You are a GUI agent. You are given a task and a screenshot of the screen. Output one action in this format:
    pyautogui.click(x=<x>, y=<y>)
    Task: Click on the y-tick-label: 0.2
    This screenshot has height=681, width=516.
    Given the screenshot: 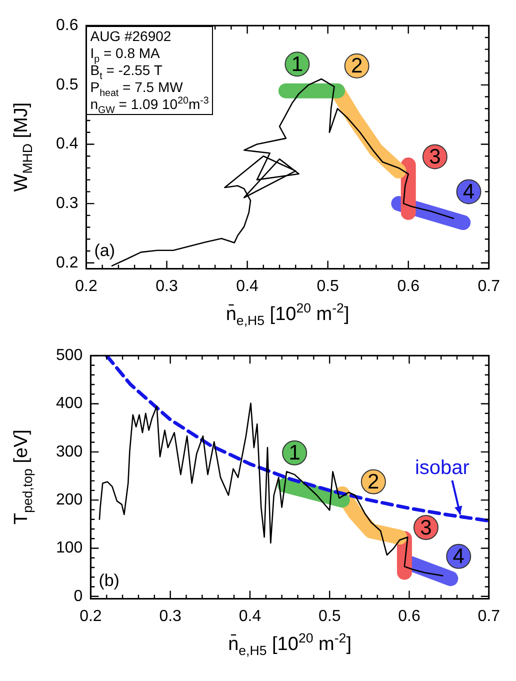 What is the action you would take?
    pyautogui.click(x=67, y=263)
    